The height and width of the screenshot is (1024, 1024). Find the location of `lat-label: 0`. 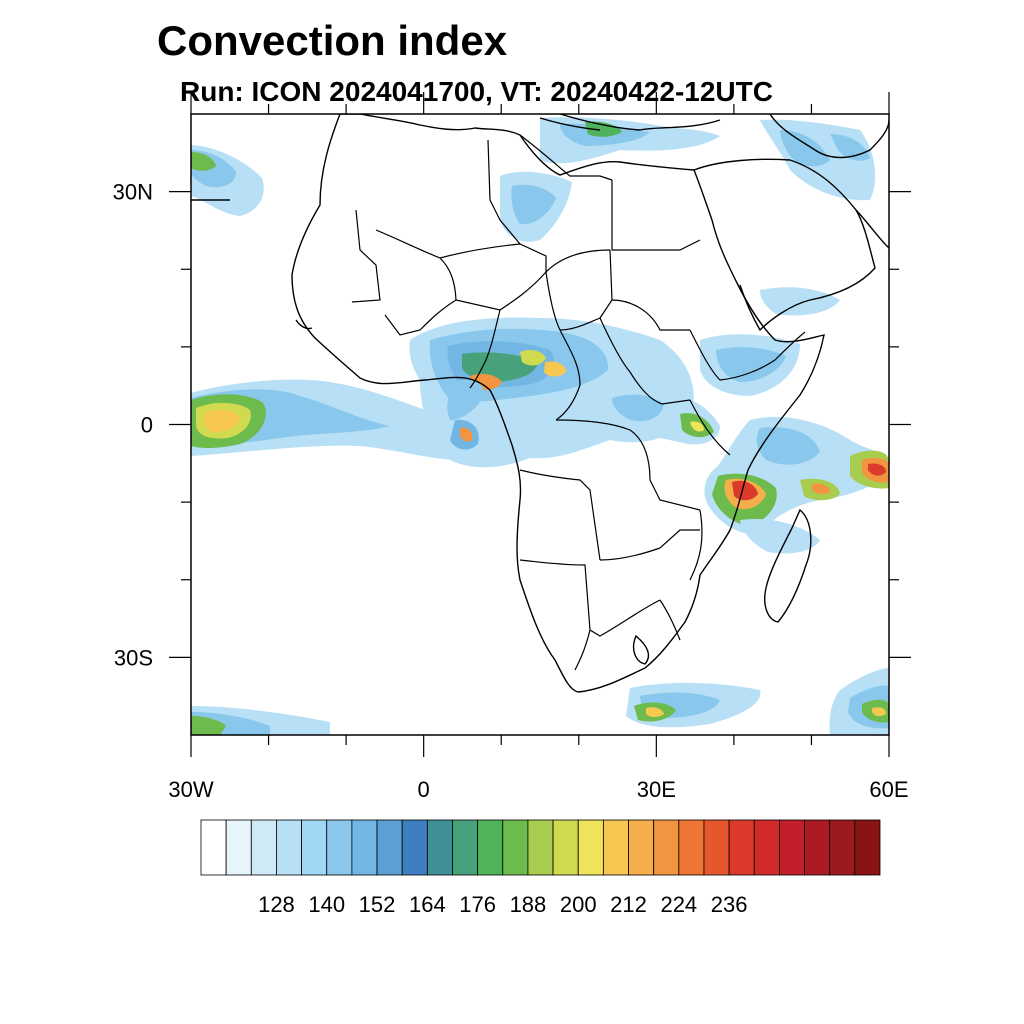

lat-label: 0 is located at coordinates (147, 425).